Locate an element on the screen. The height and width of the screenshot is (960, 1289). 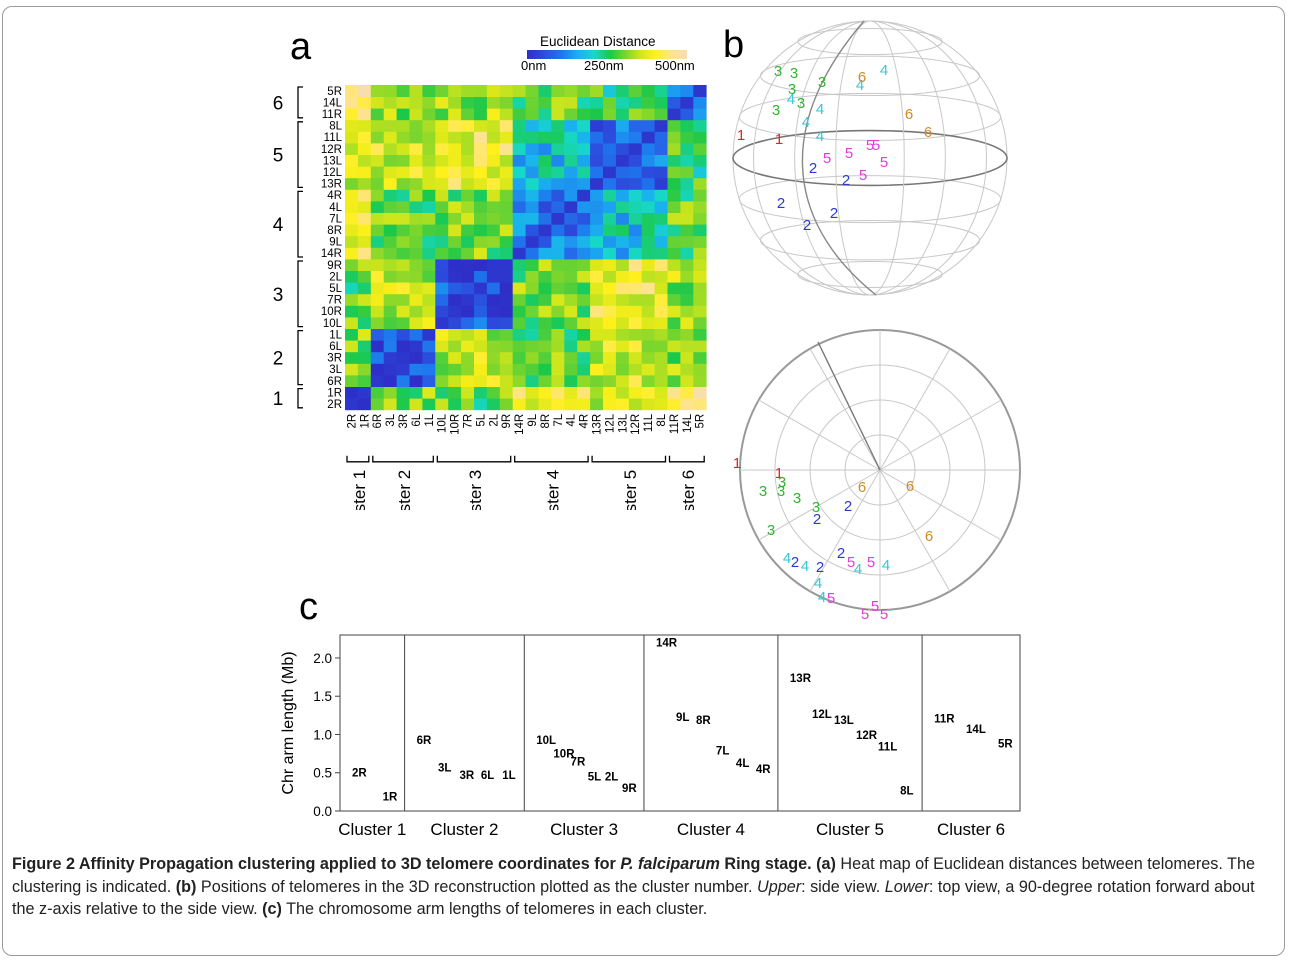
sphere-top-point: 4 is located at coordinates (886, 565).